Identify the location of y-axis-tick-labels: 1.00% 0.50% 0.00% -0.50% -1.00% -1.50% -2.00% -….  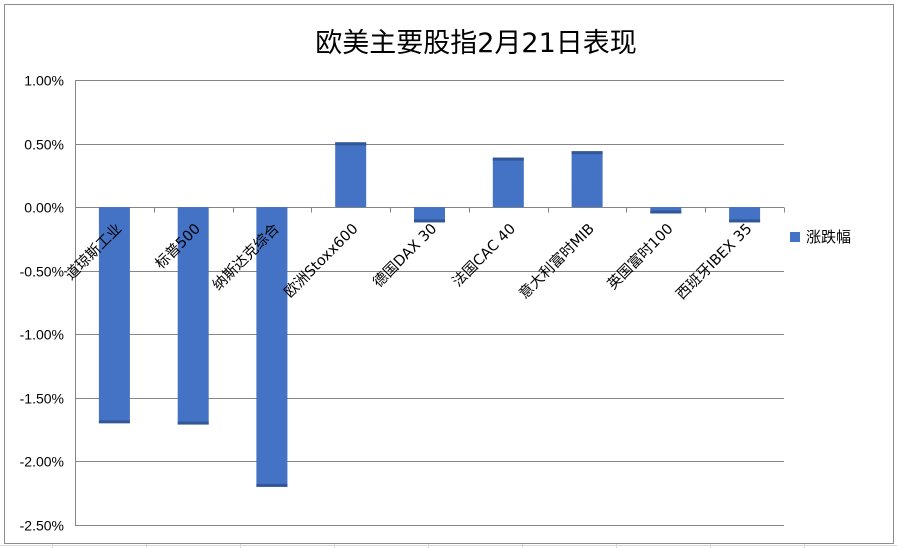
(42, 303).